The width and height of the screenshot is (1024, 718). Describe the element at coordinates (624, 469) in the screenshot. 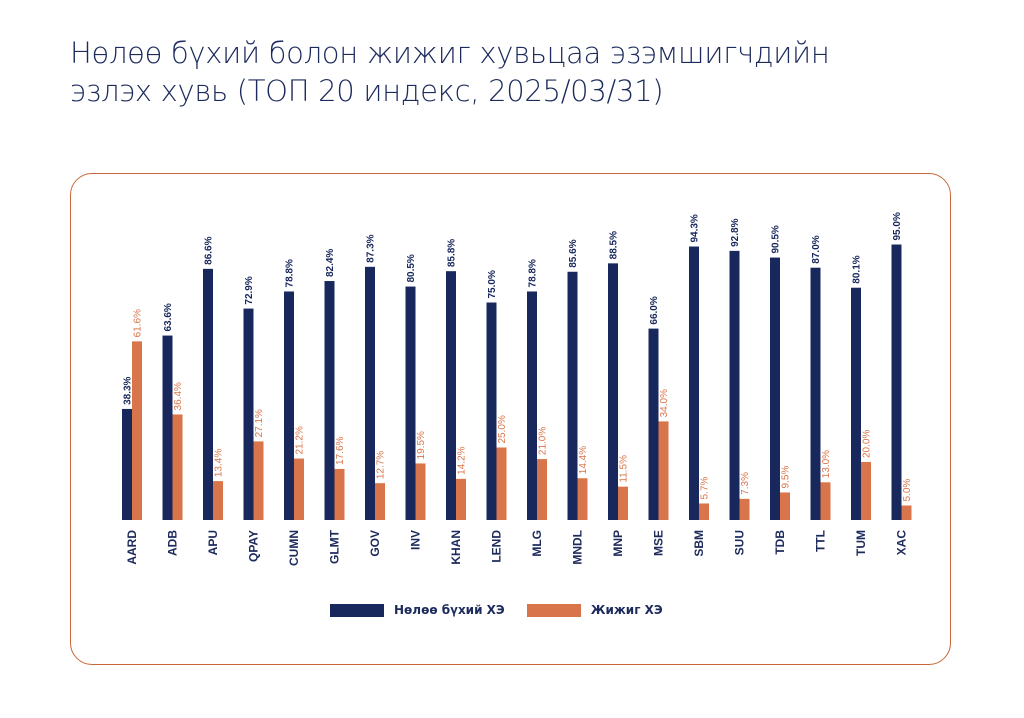

I see `value-label-minor-mnp: 11.5%` at that location.